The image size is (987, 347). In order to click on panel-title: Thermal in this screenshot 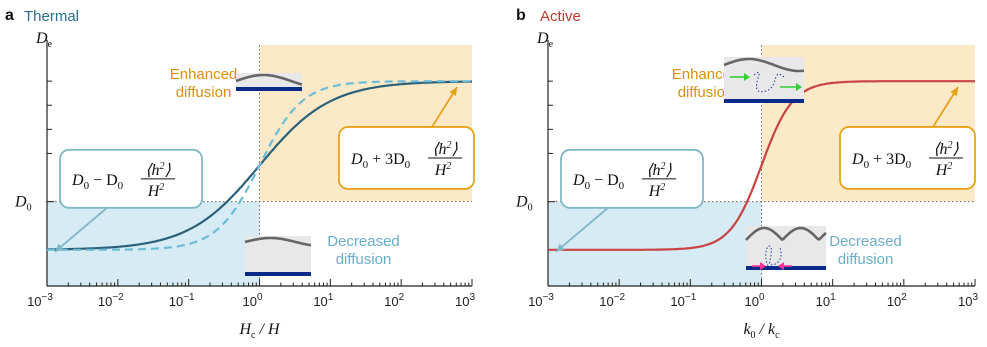, I will do `click(51, 16)`.